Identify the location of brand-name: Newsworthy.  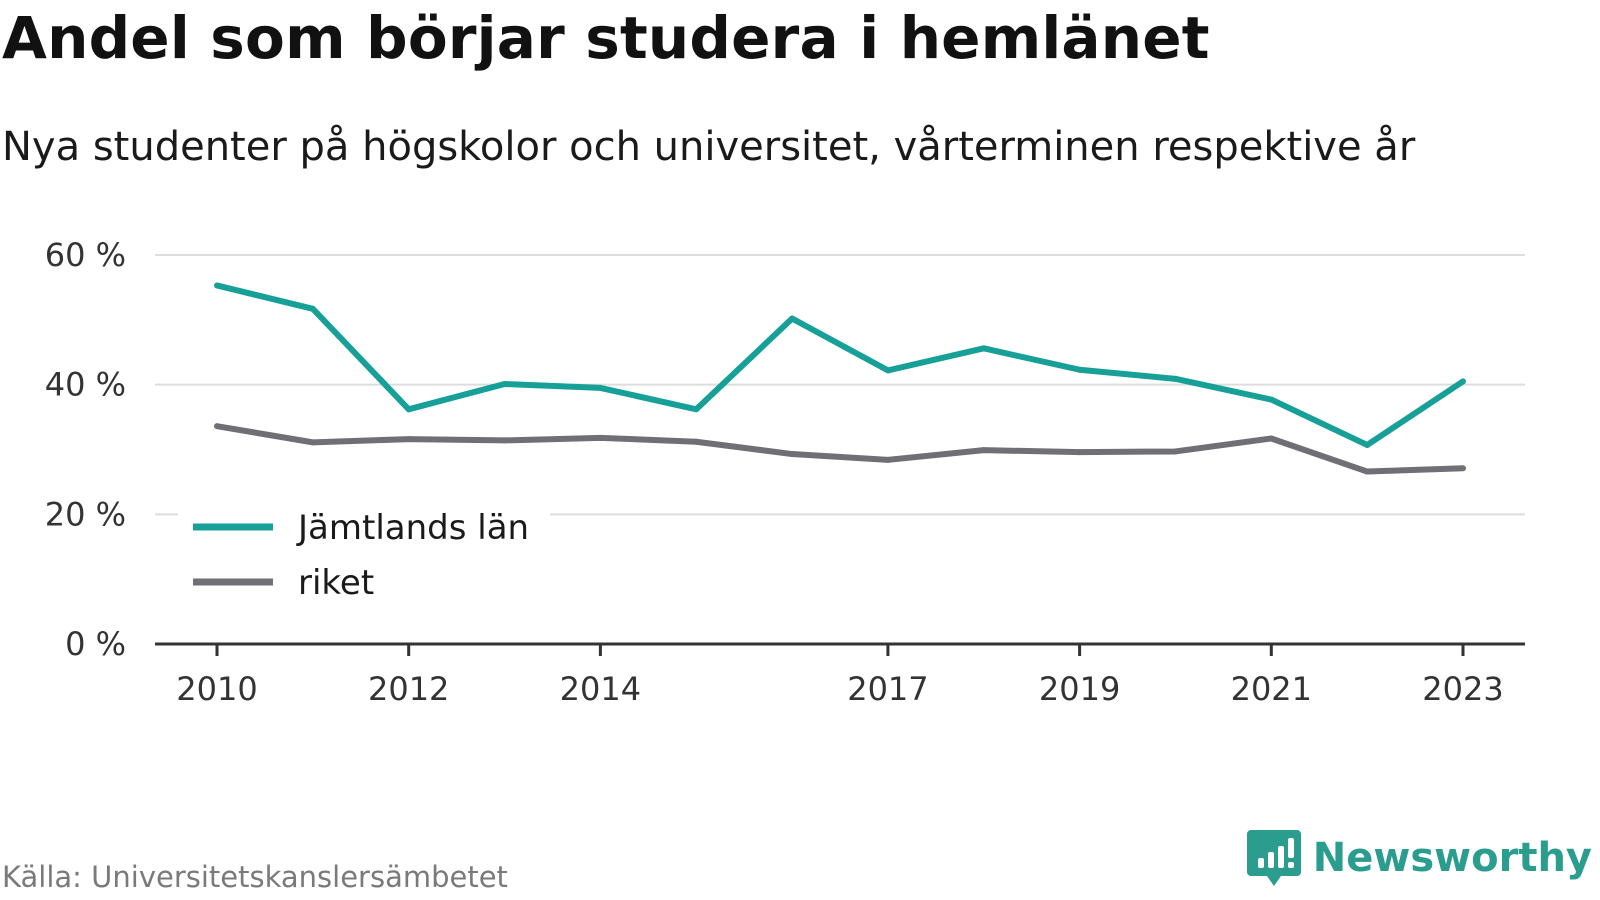
(1452, 858).